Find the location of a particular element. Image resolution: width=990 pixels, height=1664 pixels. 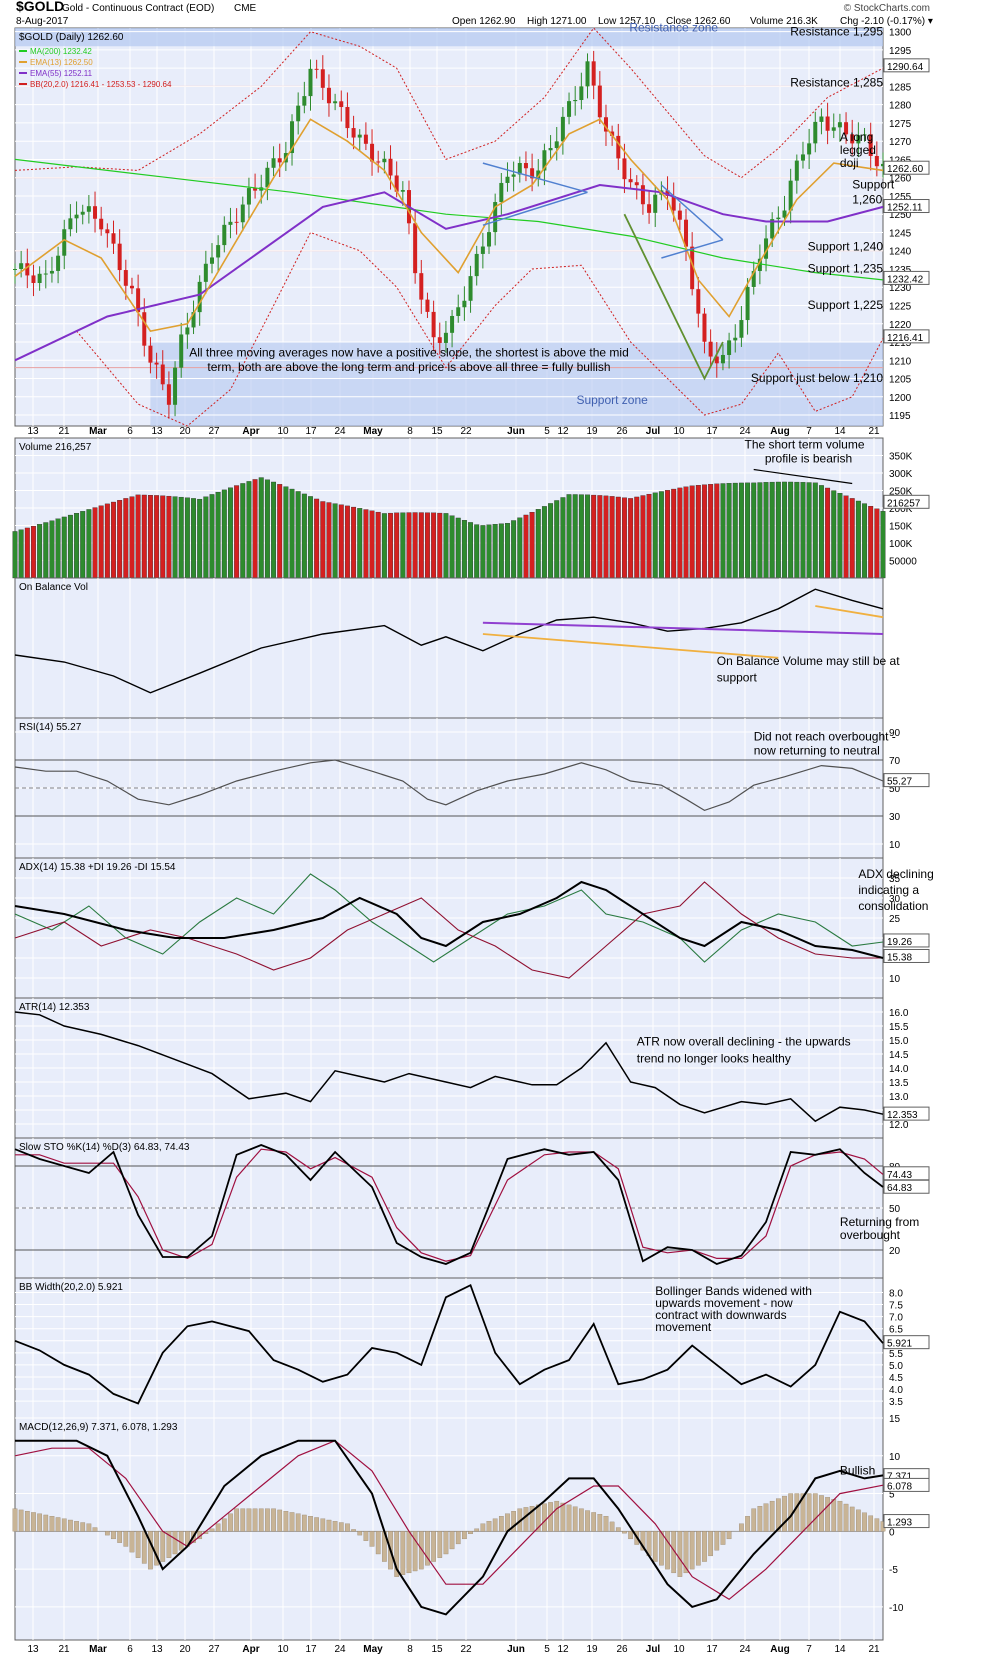

x-tick-label: Jun is located at coordinates (516, 431).